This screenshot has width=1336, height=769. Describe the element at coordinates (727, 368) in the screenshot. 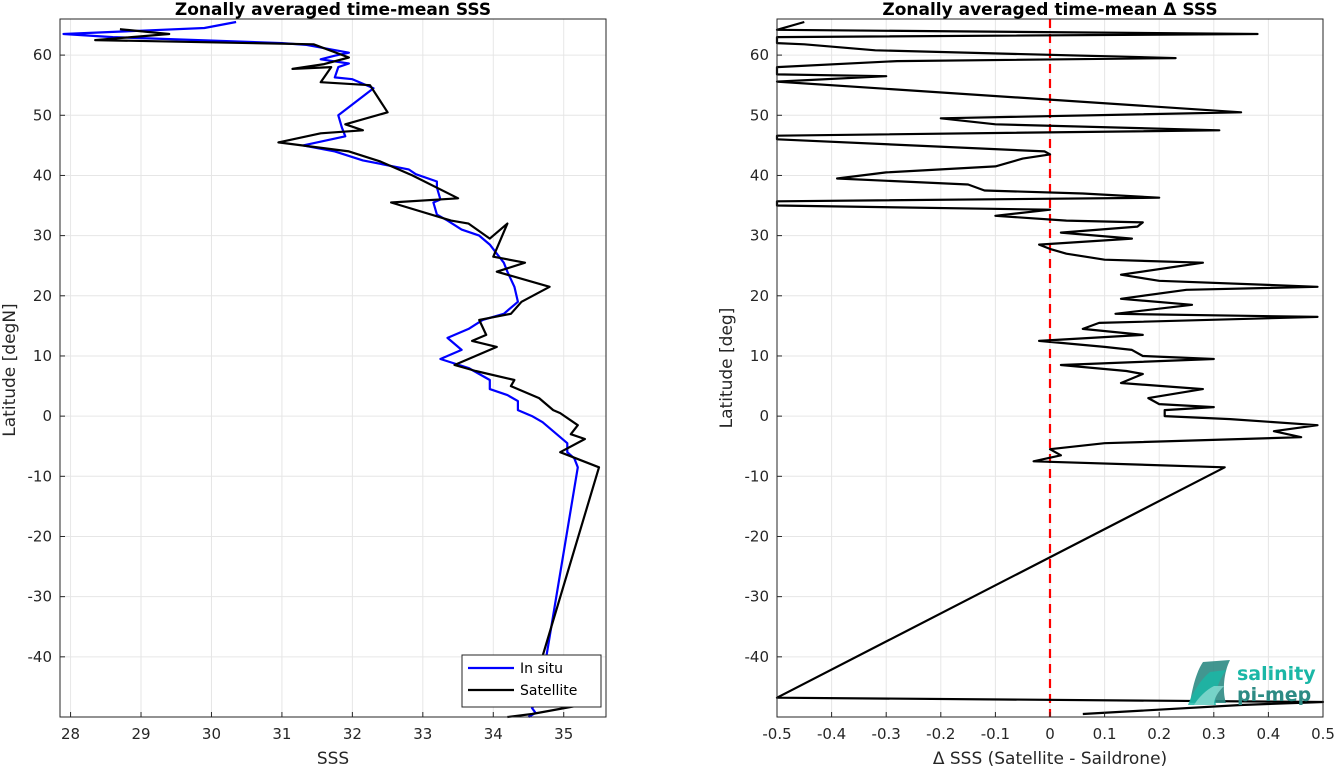

I see `right-y-axis-label: Latitude [deg]` at that location.